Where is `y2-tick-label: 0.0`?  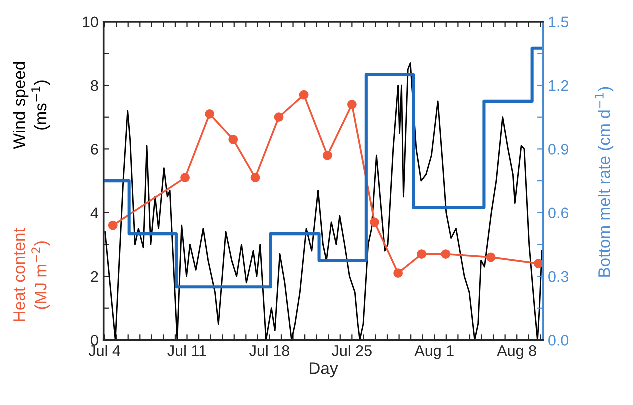
y2-tick-label: 0.0 is located at coordinates (558, 340).